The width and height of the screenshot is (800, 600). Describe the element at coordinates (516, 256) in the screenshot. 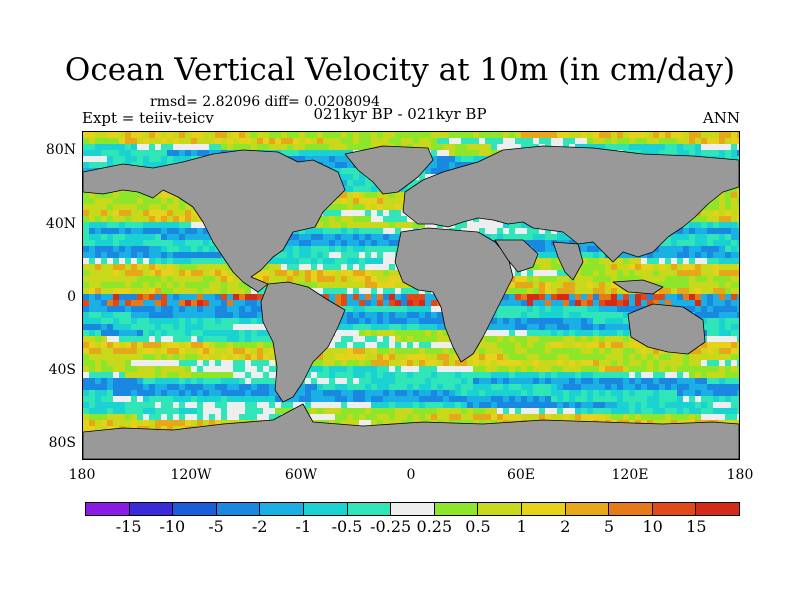

I see `arabia` at that location.